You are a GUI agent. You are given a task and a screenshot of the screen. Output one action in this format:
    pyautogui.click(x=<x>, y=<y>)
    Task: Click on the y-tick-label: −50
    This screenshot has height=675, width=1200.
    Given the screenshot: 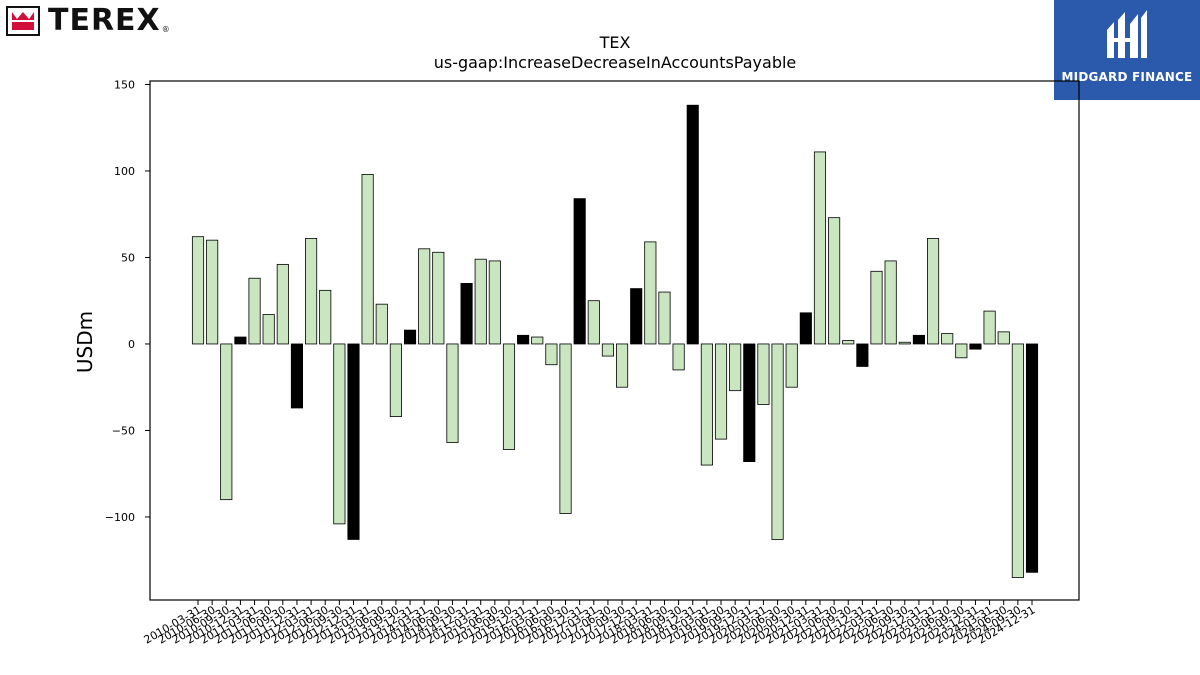 What is the action you would take?
    pyautogui.click(x=123, y=430)
    